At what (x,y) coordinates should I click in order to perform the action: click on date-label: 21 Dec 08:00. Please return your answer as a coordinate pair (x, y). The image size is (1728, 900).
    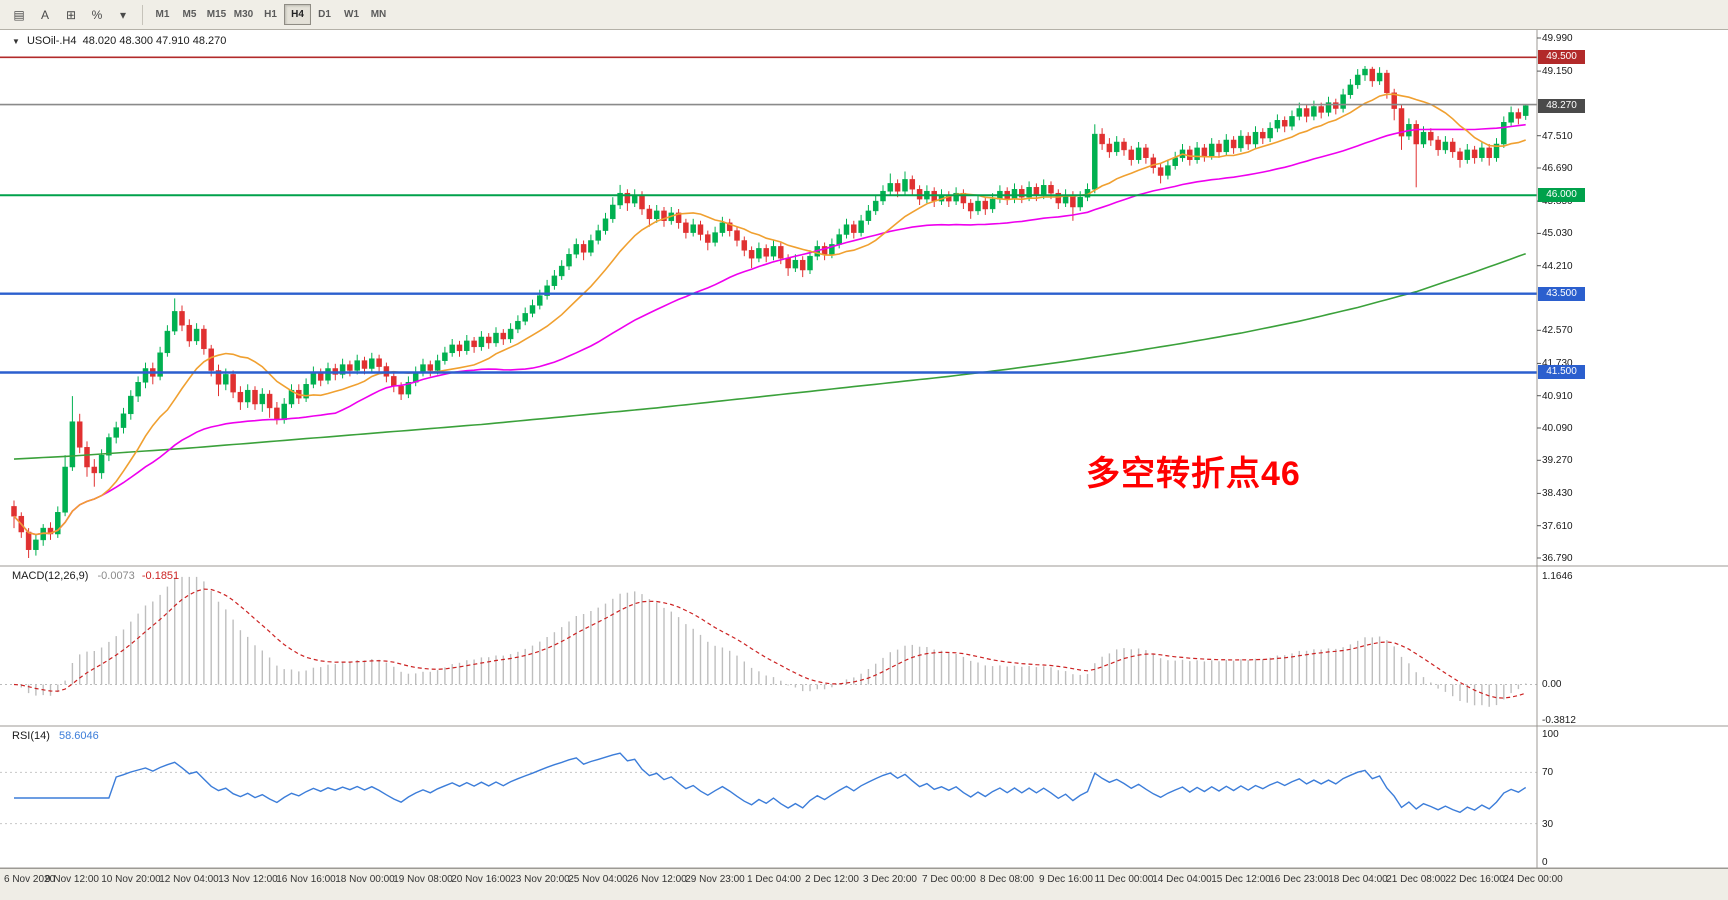
    Looking at the image, I should click on (1416, 879).